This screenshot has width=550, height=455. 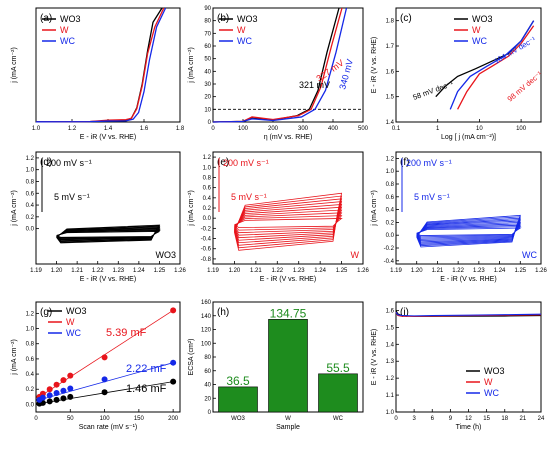 What do you see at coordinates (30, 330) in the screenshot?
I see `y-tick-label-g: 1.0` at bounding box center [30, 330].